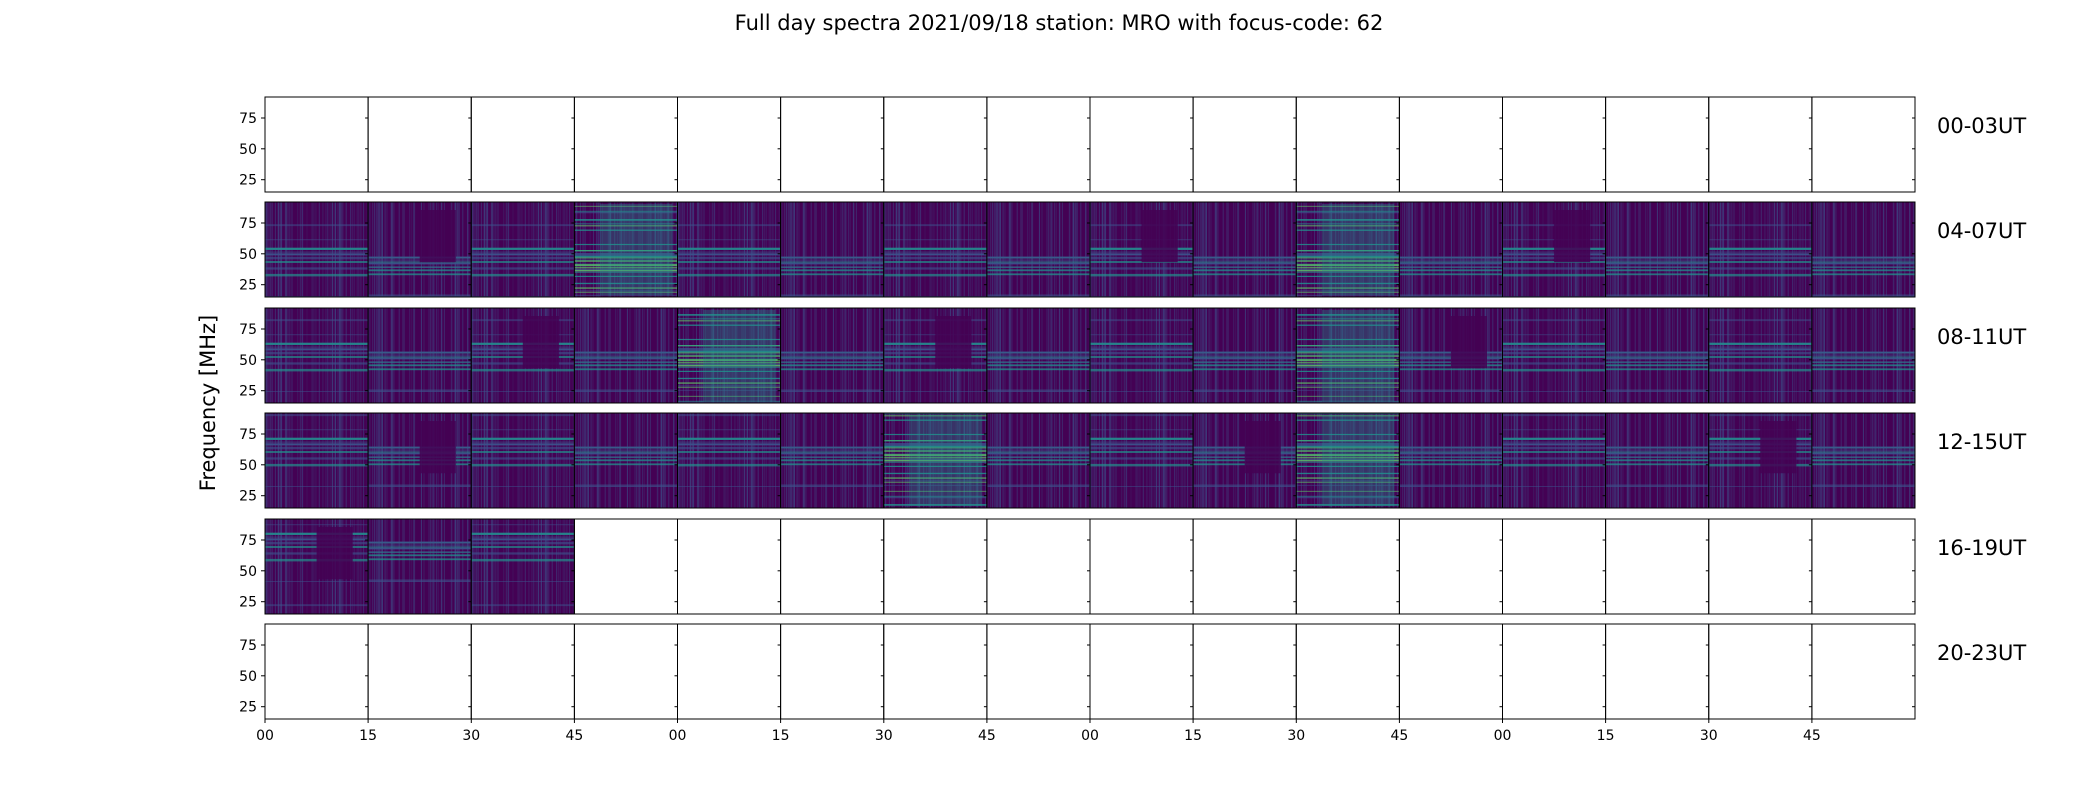 The width and height of the screenshot is (2100, 800). Describe the element at coordinates (678, 736) in the screenshot. I see `x-tick-label: 00` at that location.